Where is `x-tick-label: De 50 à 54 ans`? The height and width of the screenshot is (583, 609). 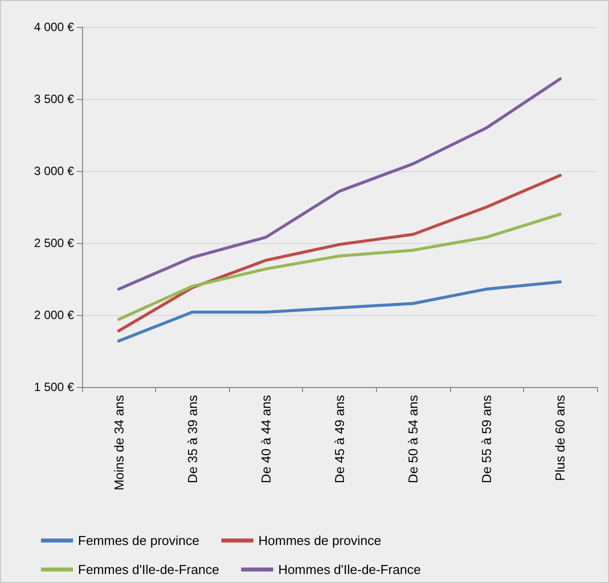 x-tick-label: De 50 à 54 ans is located at coordinates (413, 439).